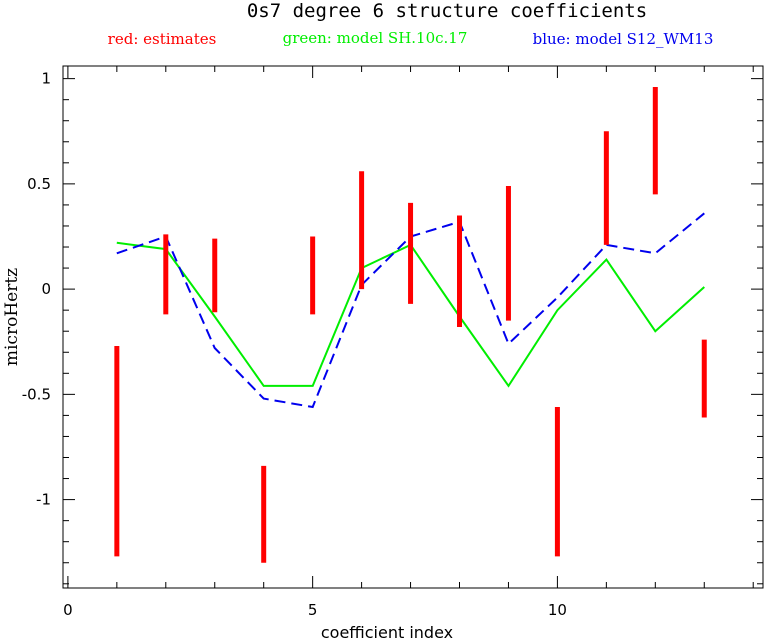  What do you see at coordinates (375, 38) in the screenshot?
I see `legend-model-sh: green: model SH.10c.17` at bounding box center [375, 38].